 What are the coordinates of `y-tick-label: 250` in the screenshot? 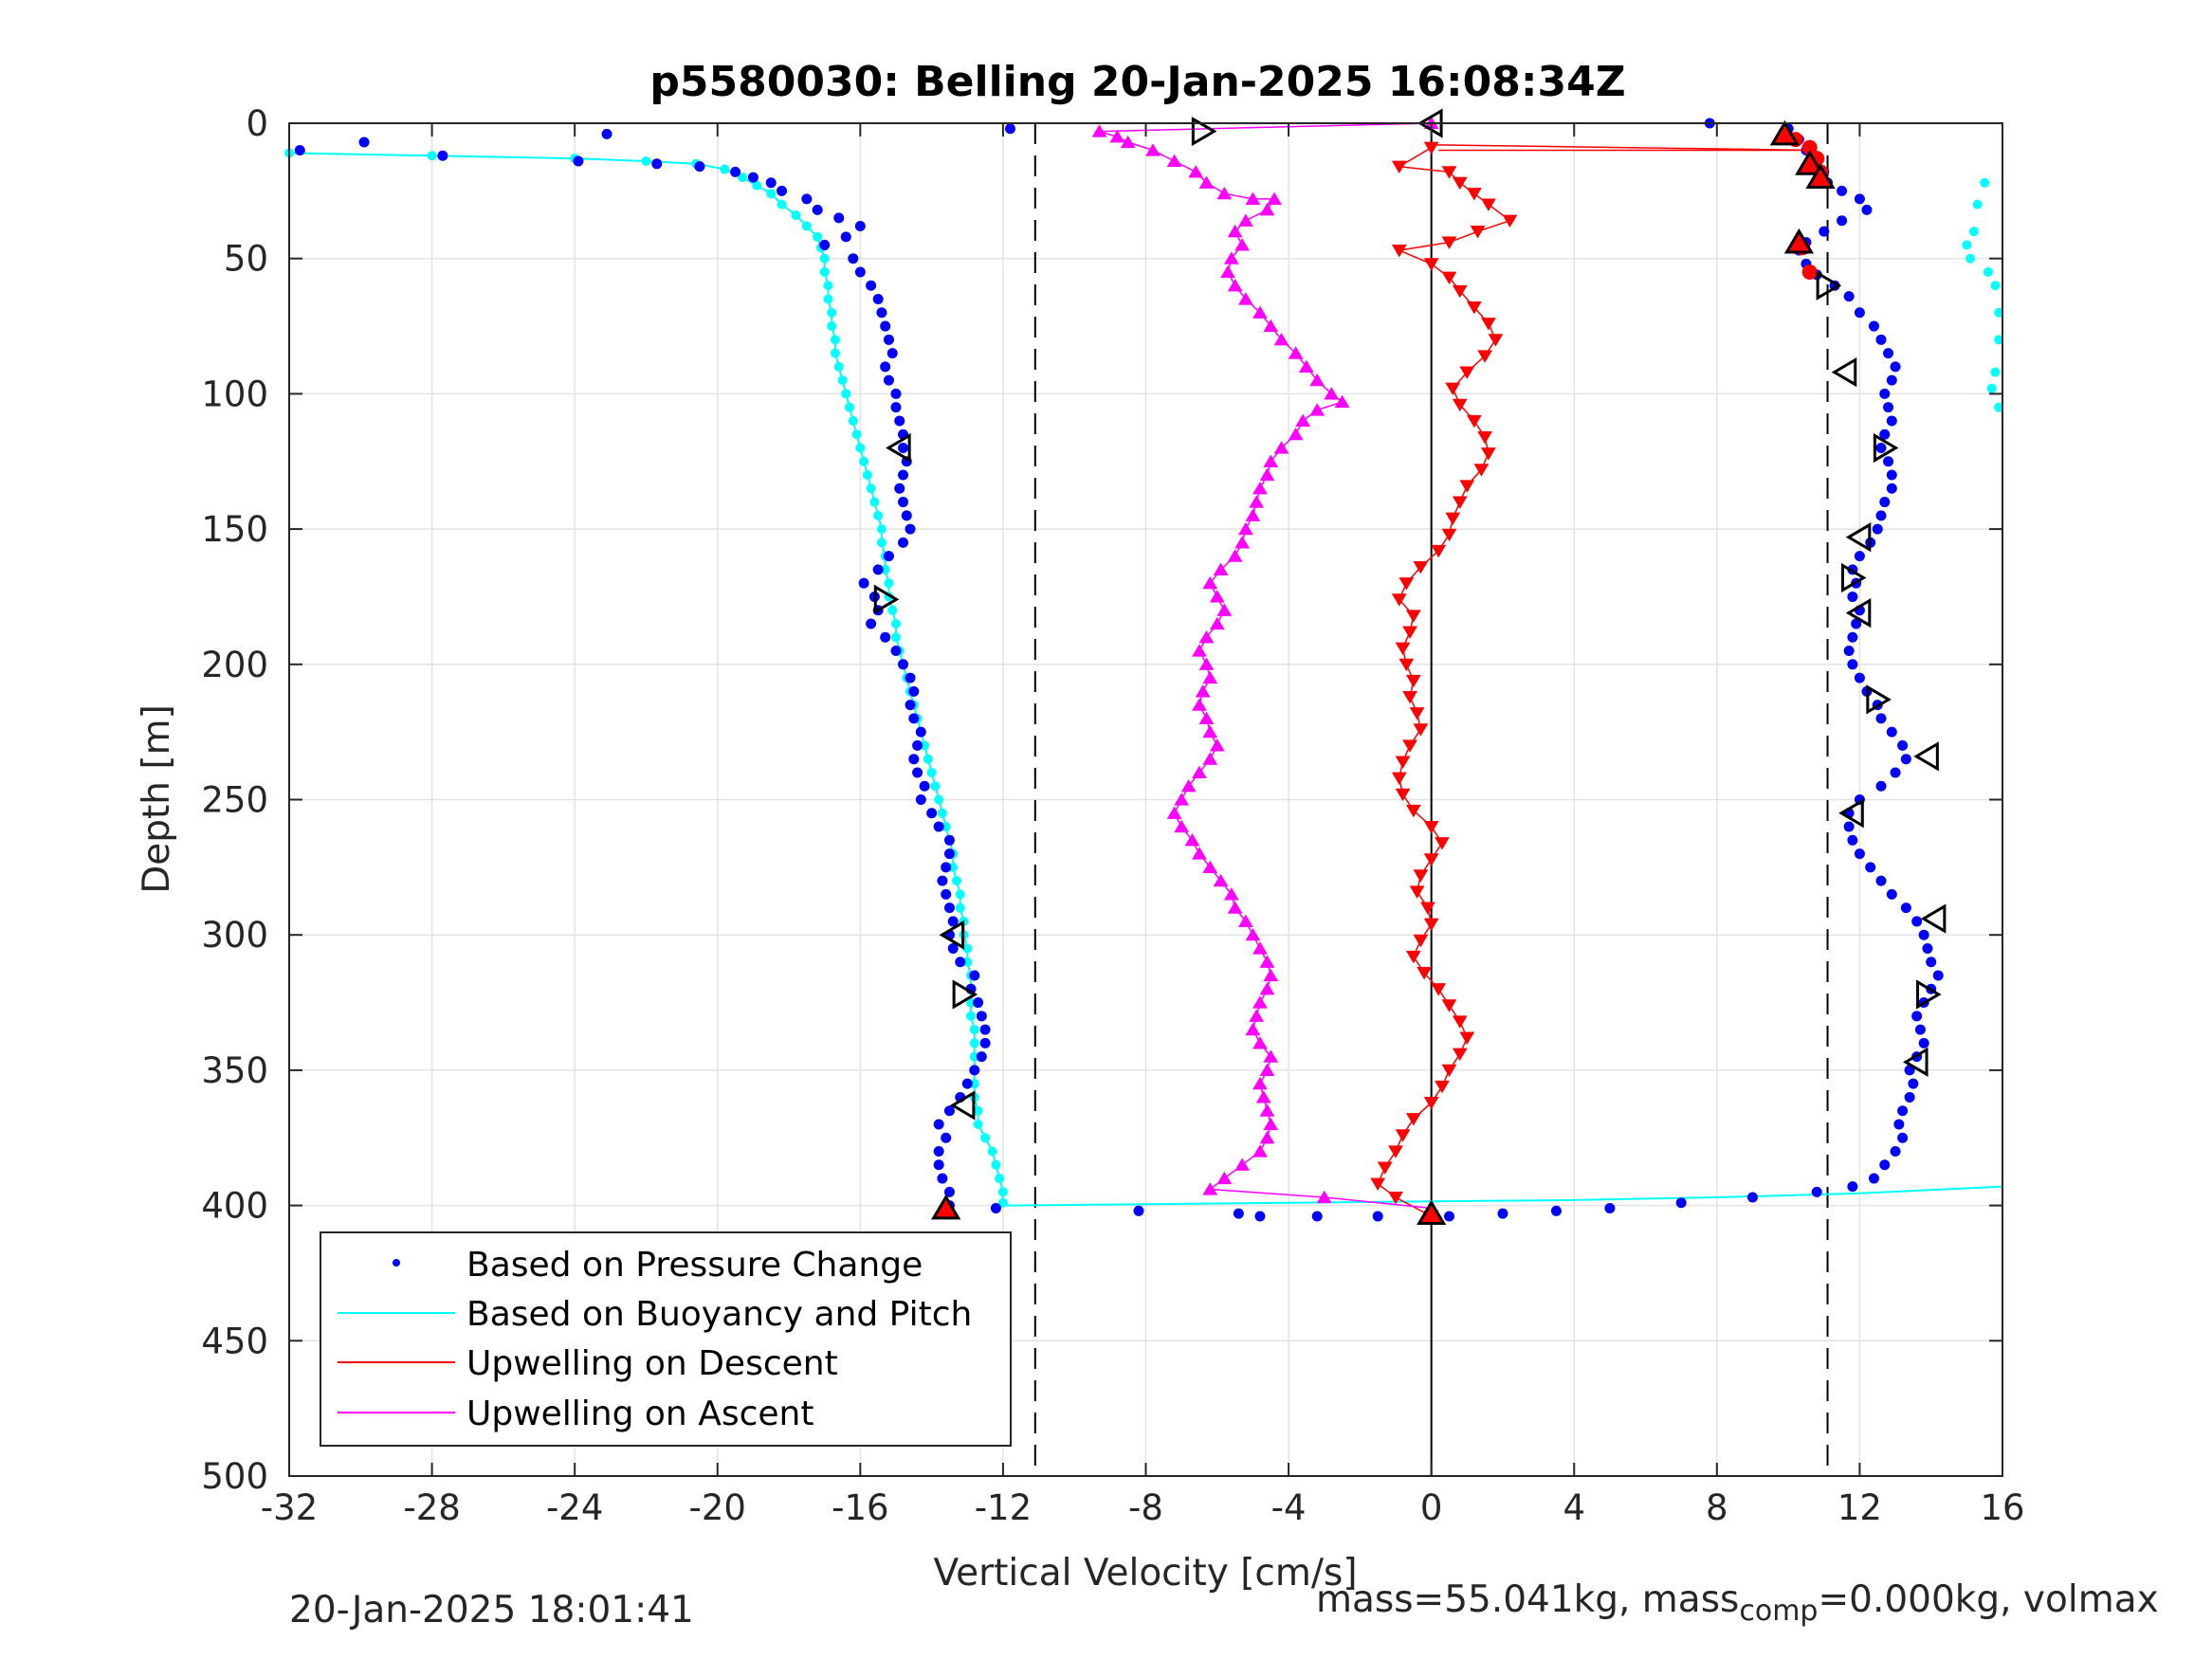 It's located at (234, 800).